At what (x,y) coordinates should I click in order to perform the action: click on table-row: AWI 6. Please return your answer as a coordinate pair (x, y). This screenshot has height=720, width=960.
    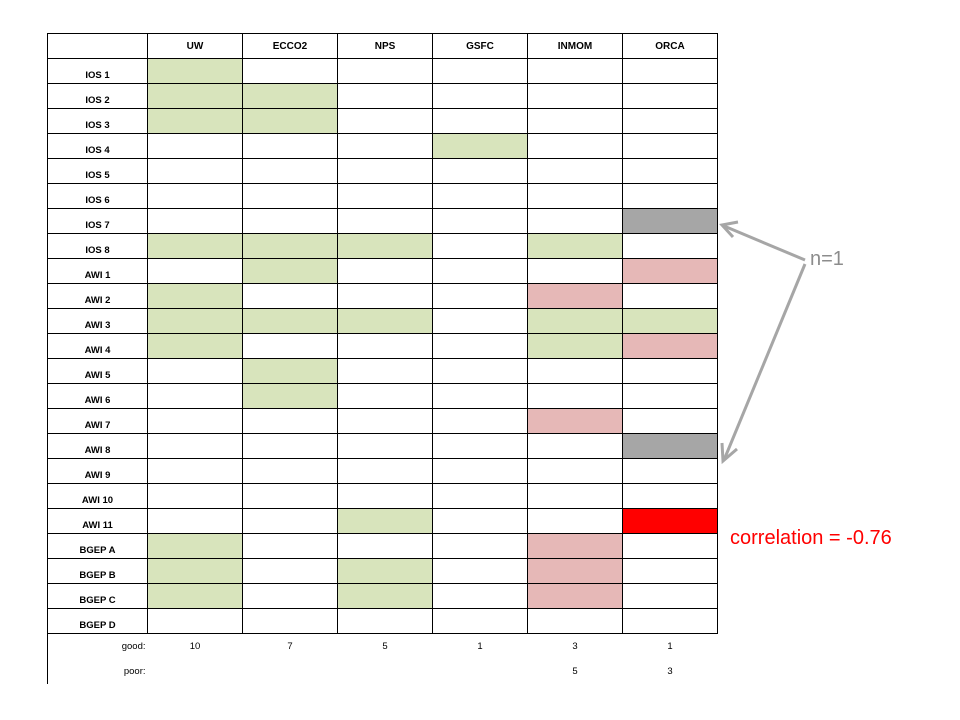
    Looking at the image, I should click on (382, 396).